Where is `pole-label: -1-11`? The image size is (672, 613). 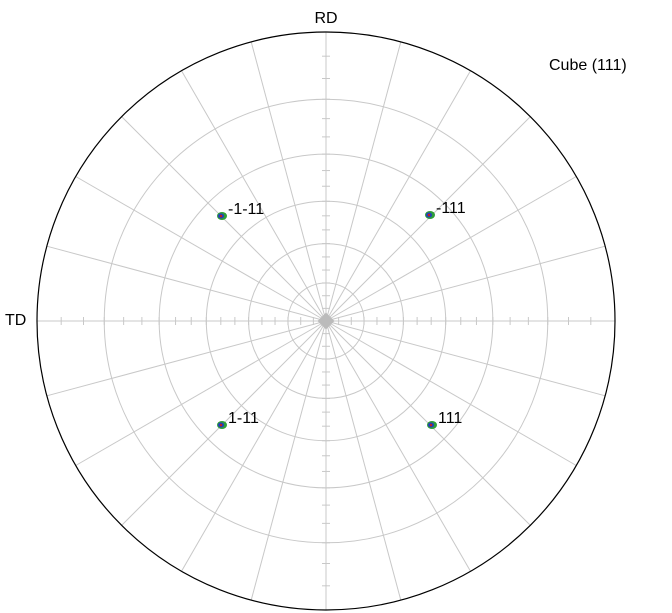 pole-label: -1-11 is located at coordinates (246, 209).